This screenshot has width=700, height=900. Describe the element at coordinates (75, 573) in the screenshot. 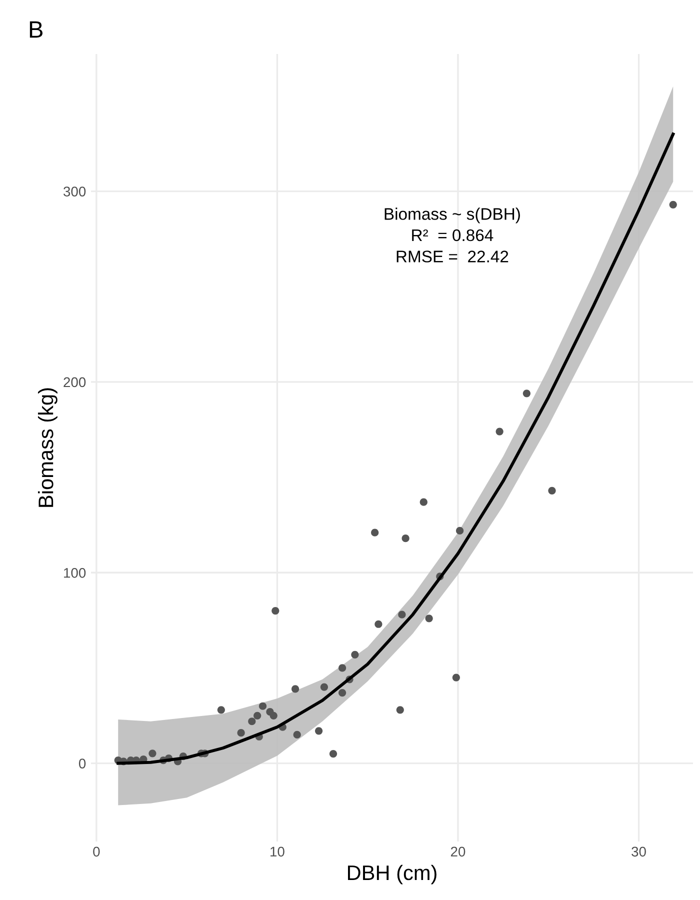

I see `y-tick-label: 100` at that location.